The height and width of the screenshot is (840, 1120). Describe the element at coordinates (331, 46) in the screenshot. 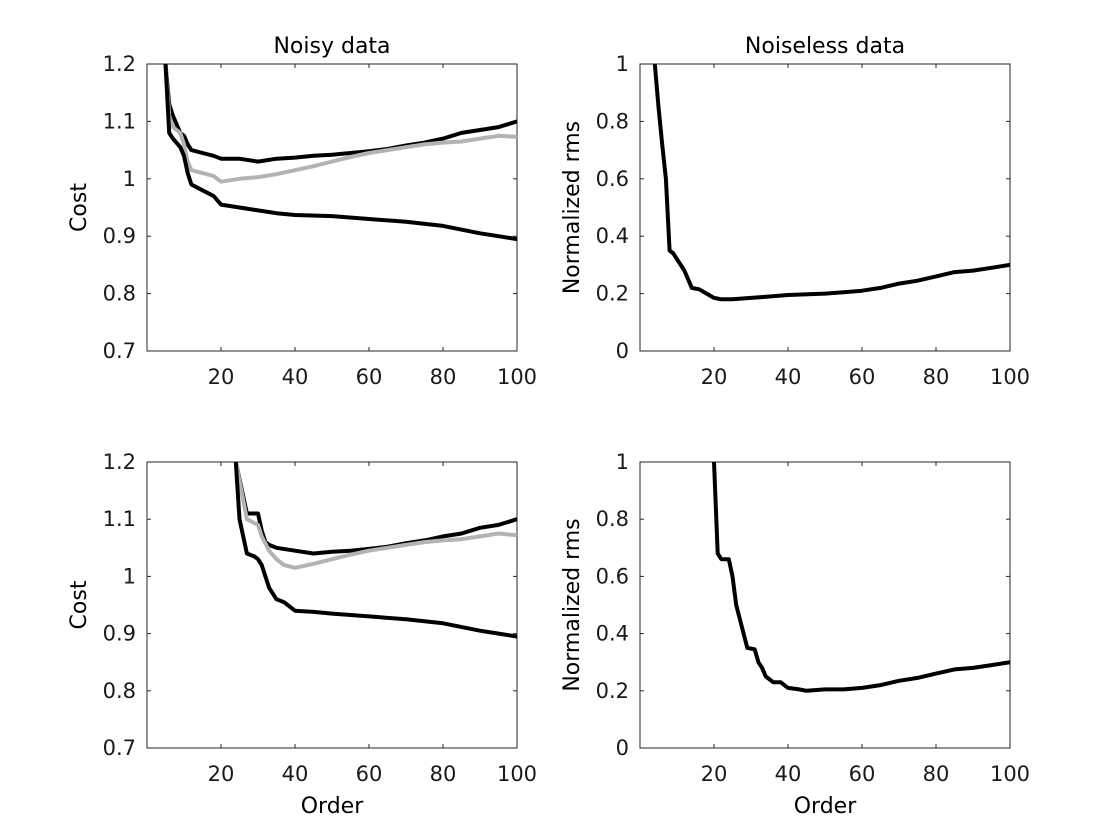

I see `chart-title: Noisy data` at that location.